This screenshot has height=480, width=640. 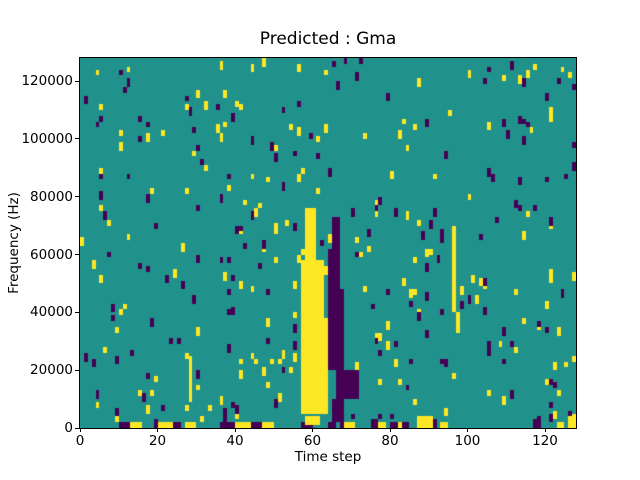 I want to click on x-tick-label: 120, so click(x=545, y=441).